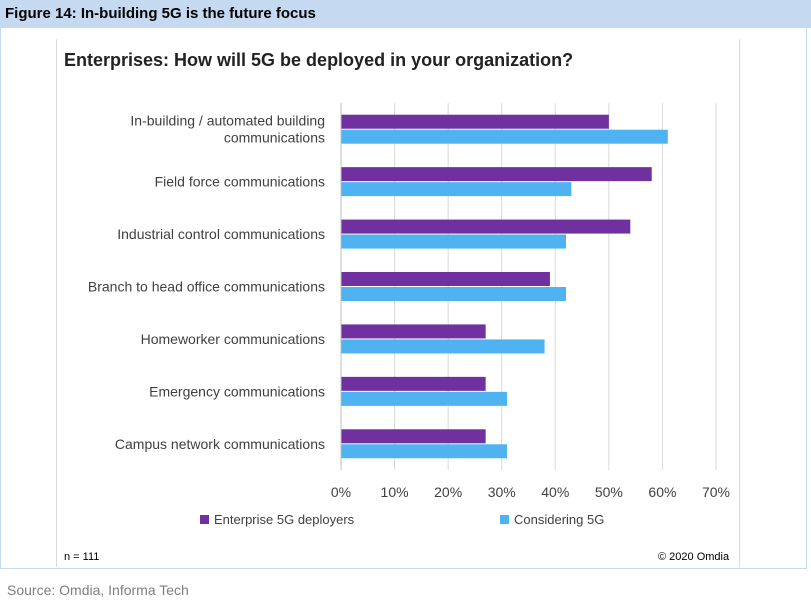 This screenshot has height=604, width=811. I want to click on x-tick-label: 40%, so click(555, 492).